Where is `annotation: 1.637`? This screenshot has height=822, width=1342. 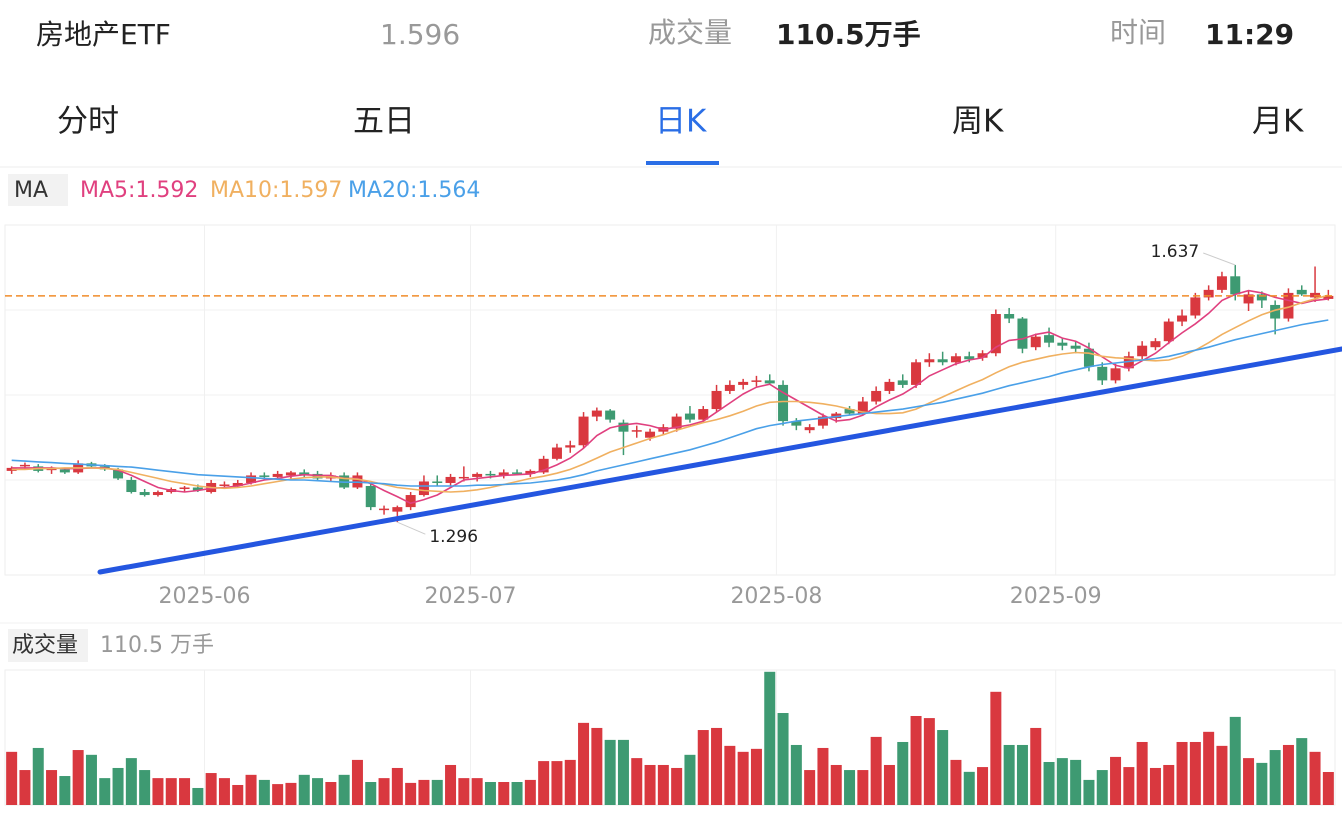 annotation: 1.637 is located at coordinates (1175, 252).